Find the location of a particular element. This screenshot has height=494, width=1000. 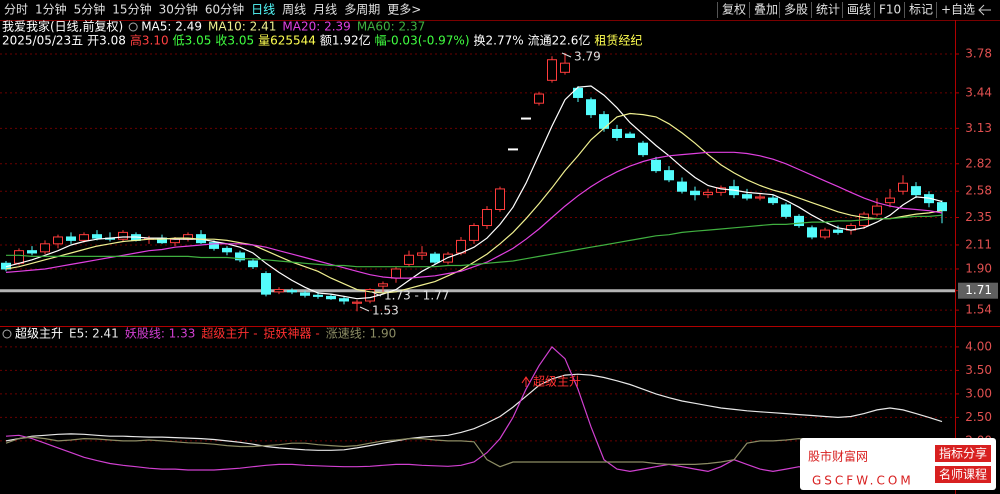

y-tick-label: 3.00 is located at coordinates (978, 393).